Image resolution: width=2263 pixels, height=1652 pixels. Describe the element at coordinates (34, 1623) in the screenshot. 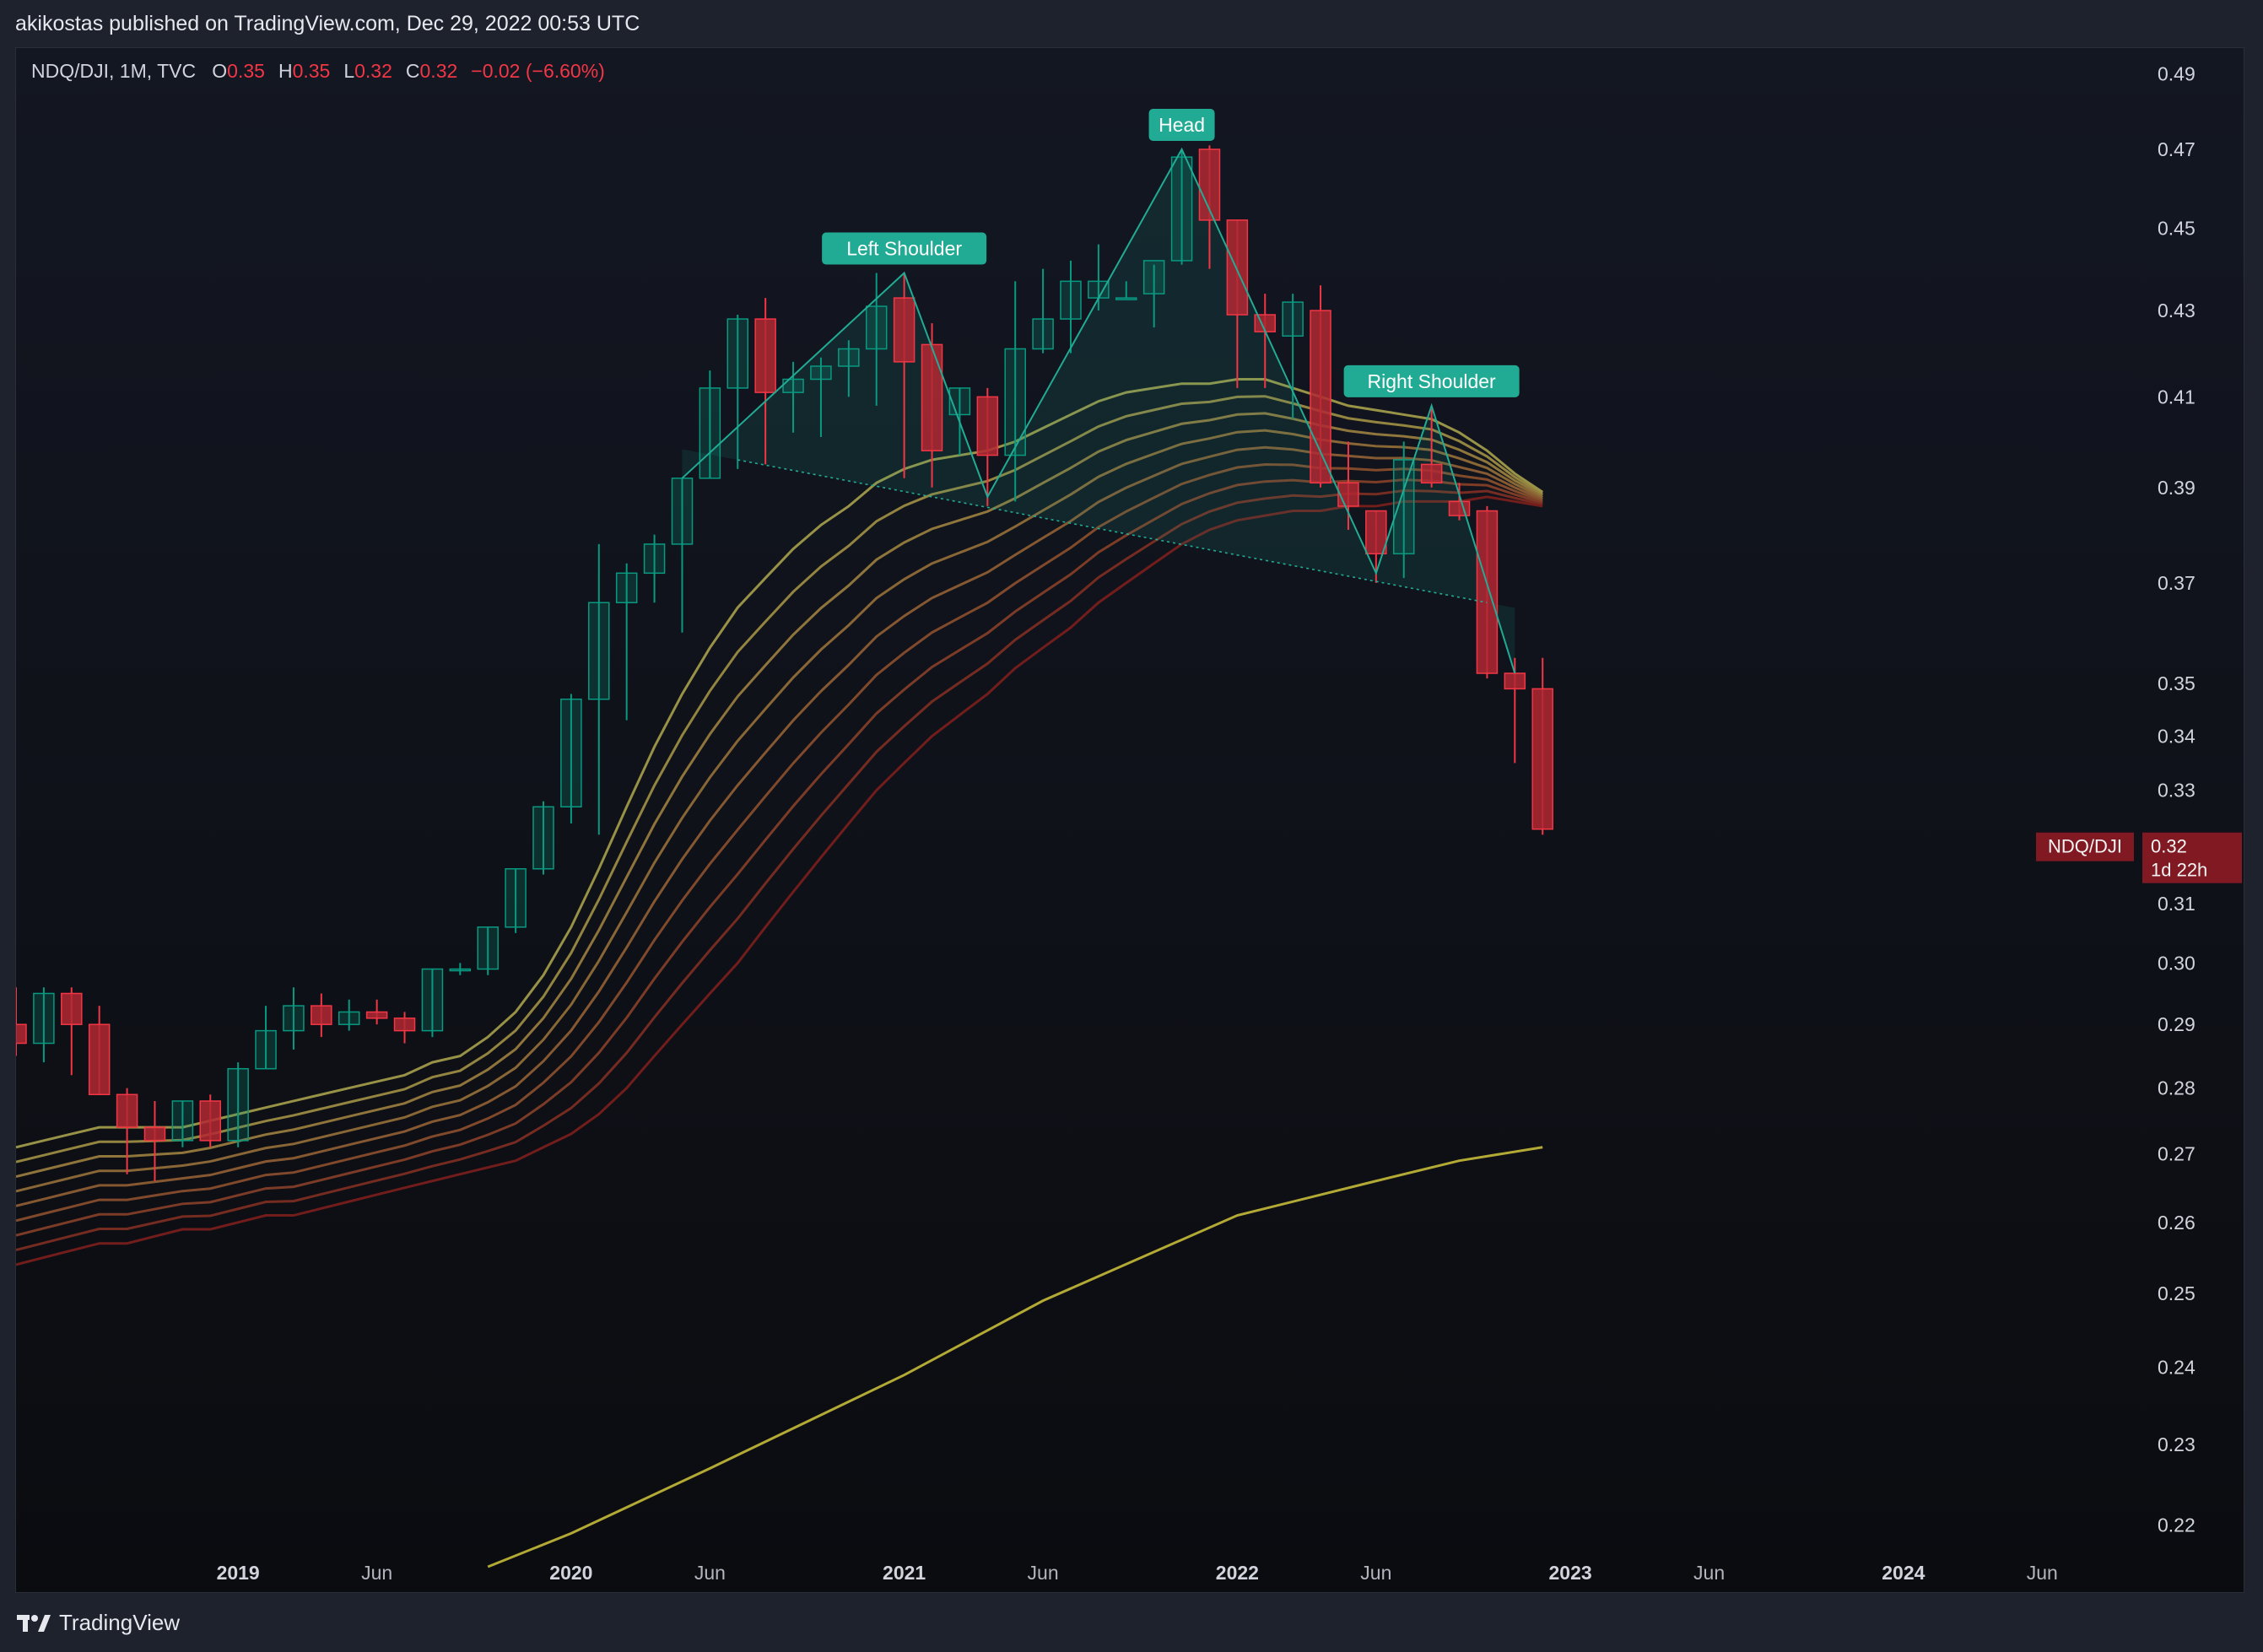

I see `tradingview-logo-icon` at that location.